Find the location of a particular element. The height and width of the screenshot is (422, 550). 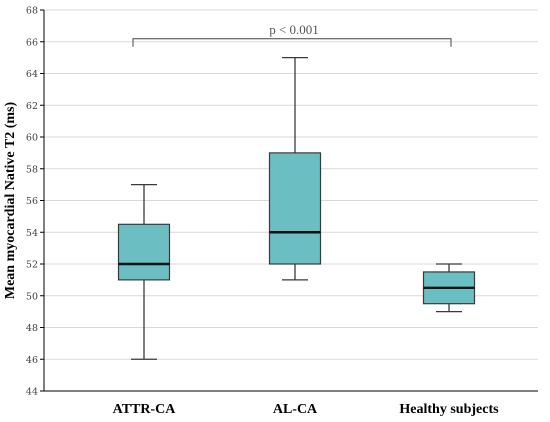

y-tick-label: 46 is located at coordinates (32, 360).